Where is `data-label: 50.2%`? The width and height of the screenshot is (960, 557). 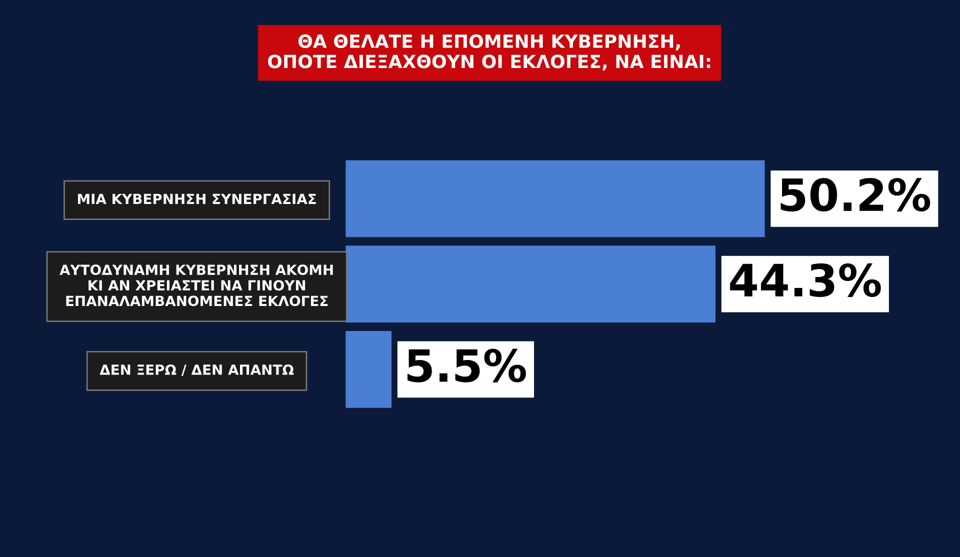
data-label: 50.2% is located at coordinates (855, 195).